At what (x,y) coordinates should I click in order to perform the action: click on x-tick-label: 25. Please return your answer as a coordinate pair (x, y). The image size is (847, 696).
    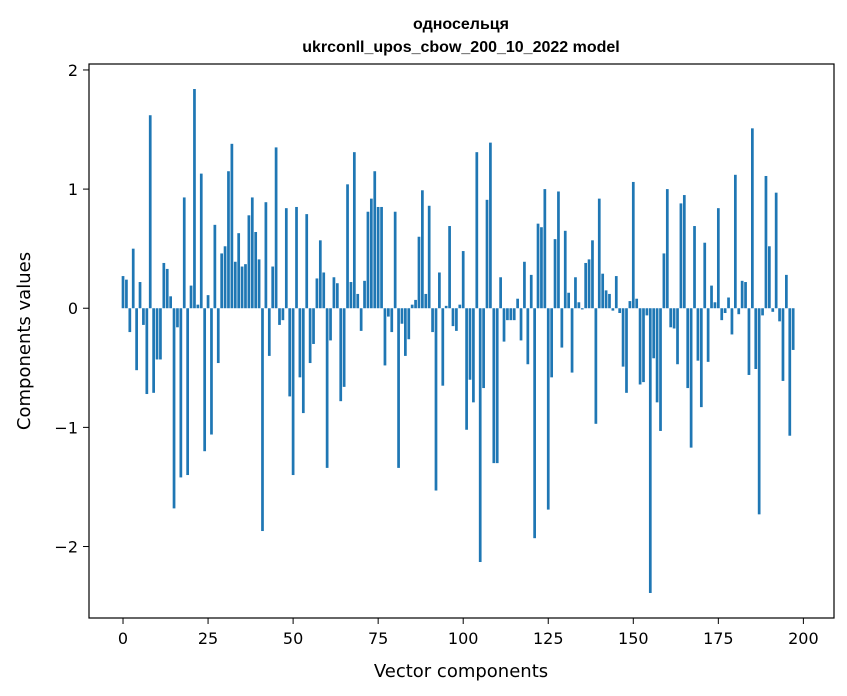
    Looking at the image, I should click on (208, 638).